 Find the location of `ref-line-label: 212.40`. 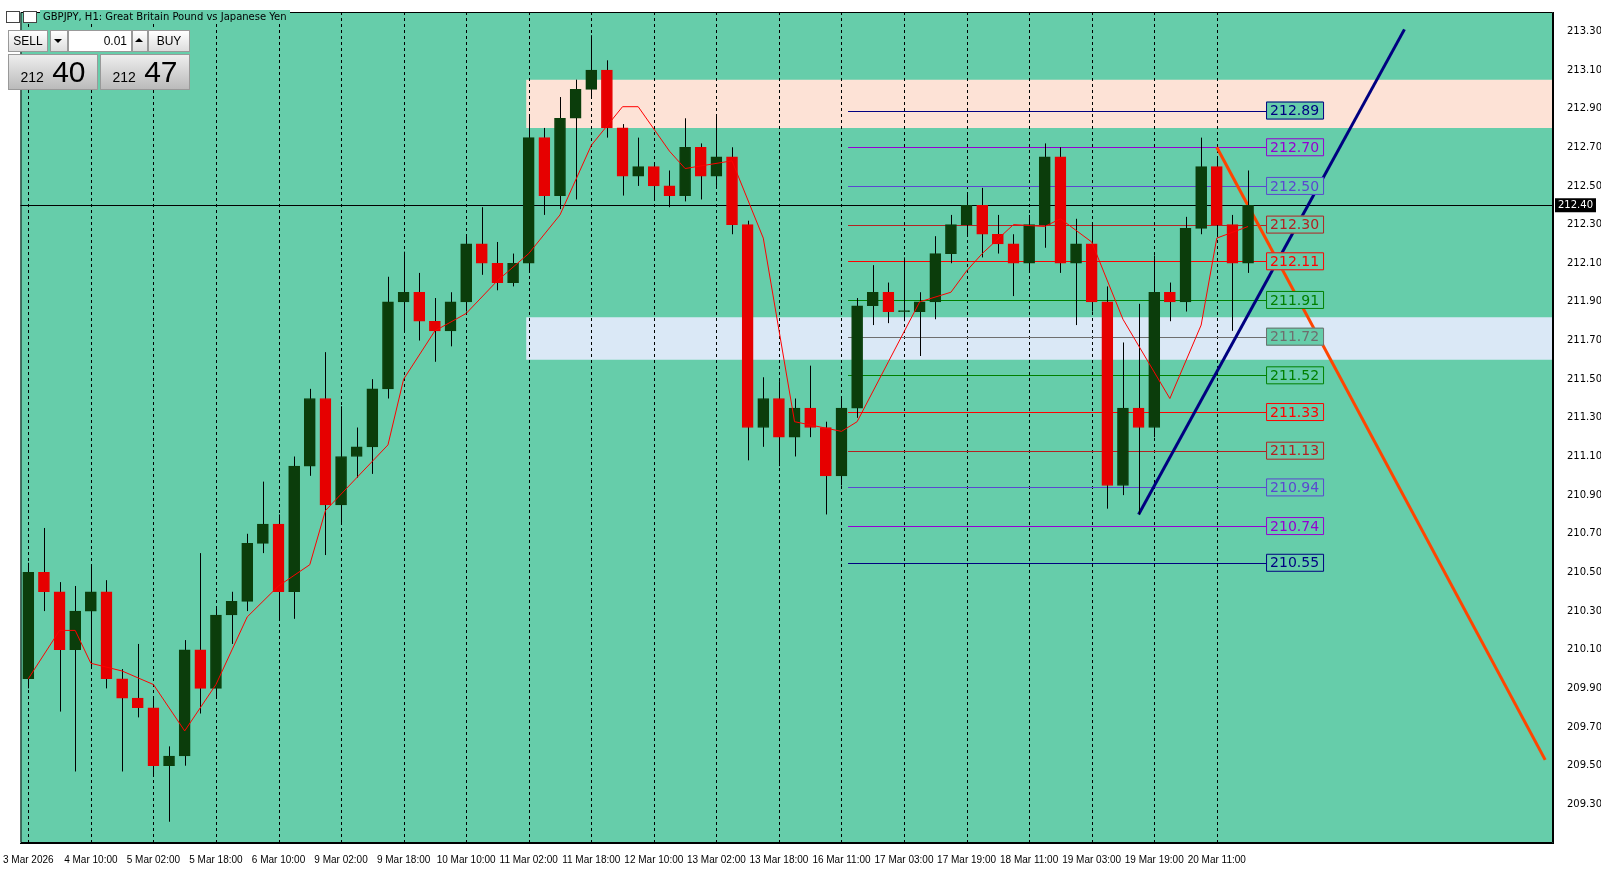

ref-line-label: 212.40 is located at coordinates (1575, 204).